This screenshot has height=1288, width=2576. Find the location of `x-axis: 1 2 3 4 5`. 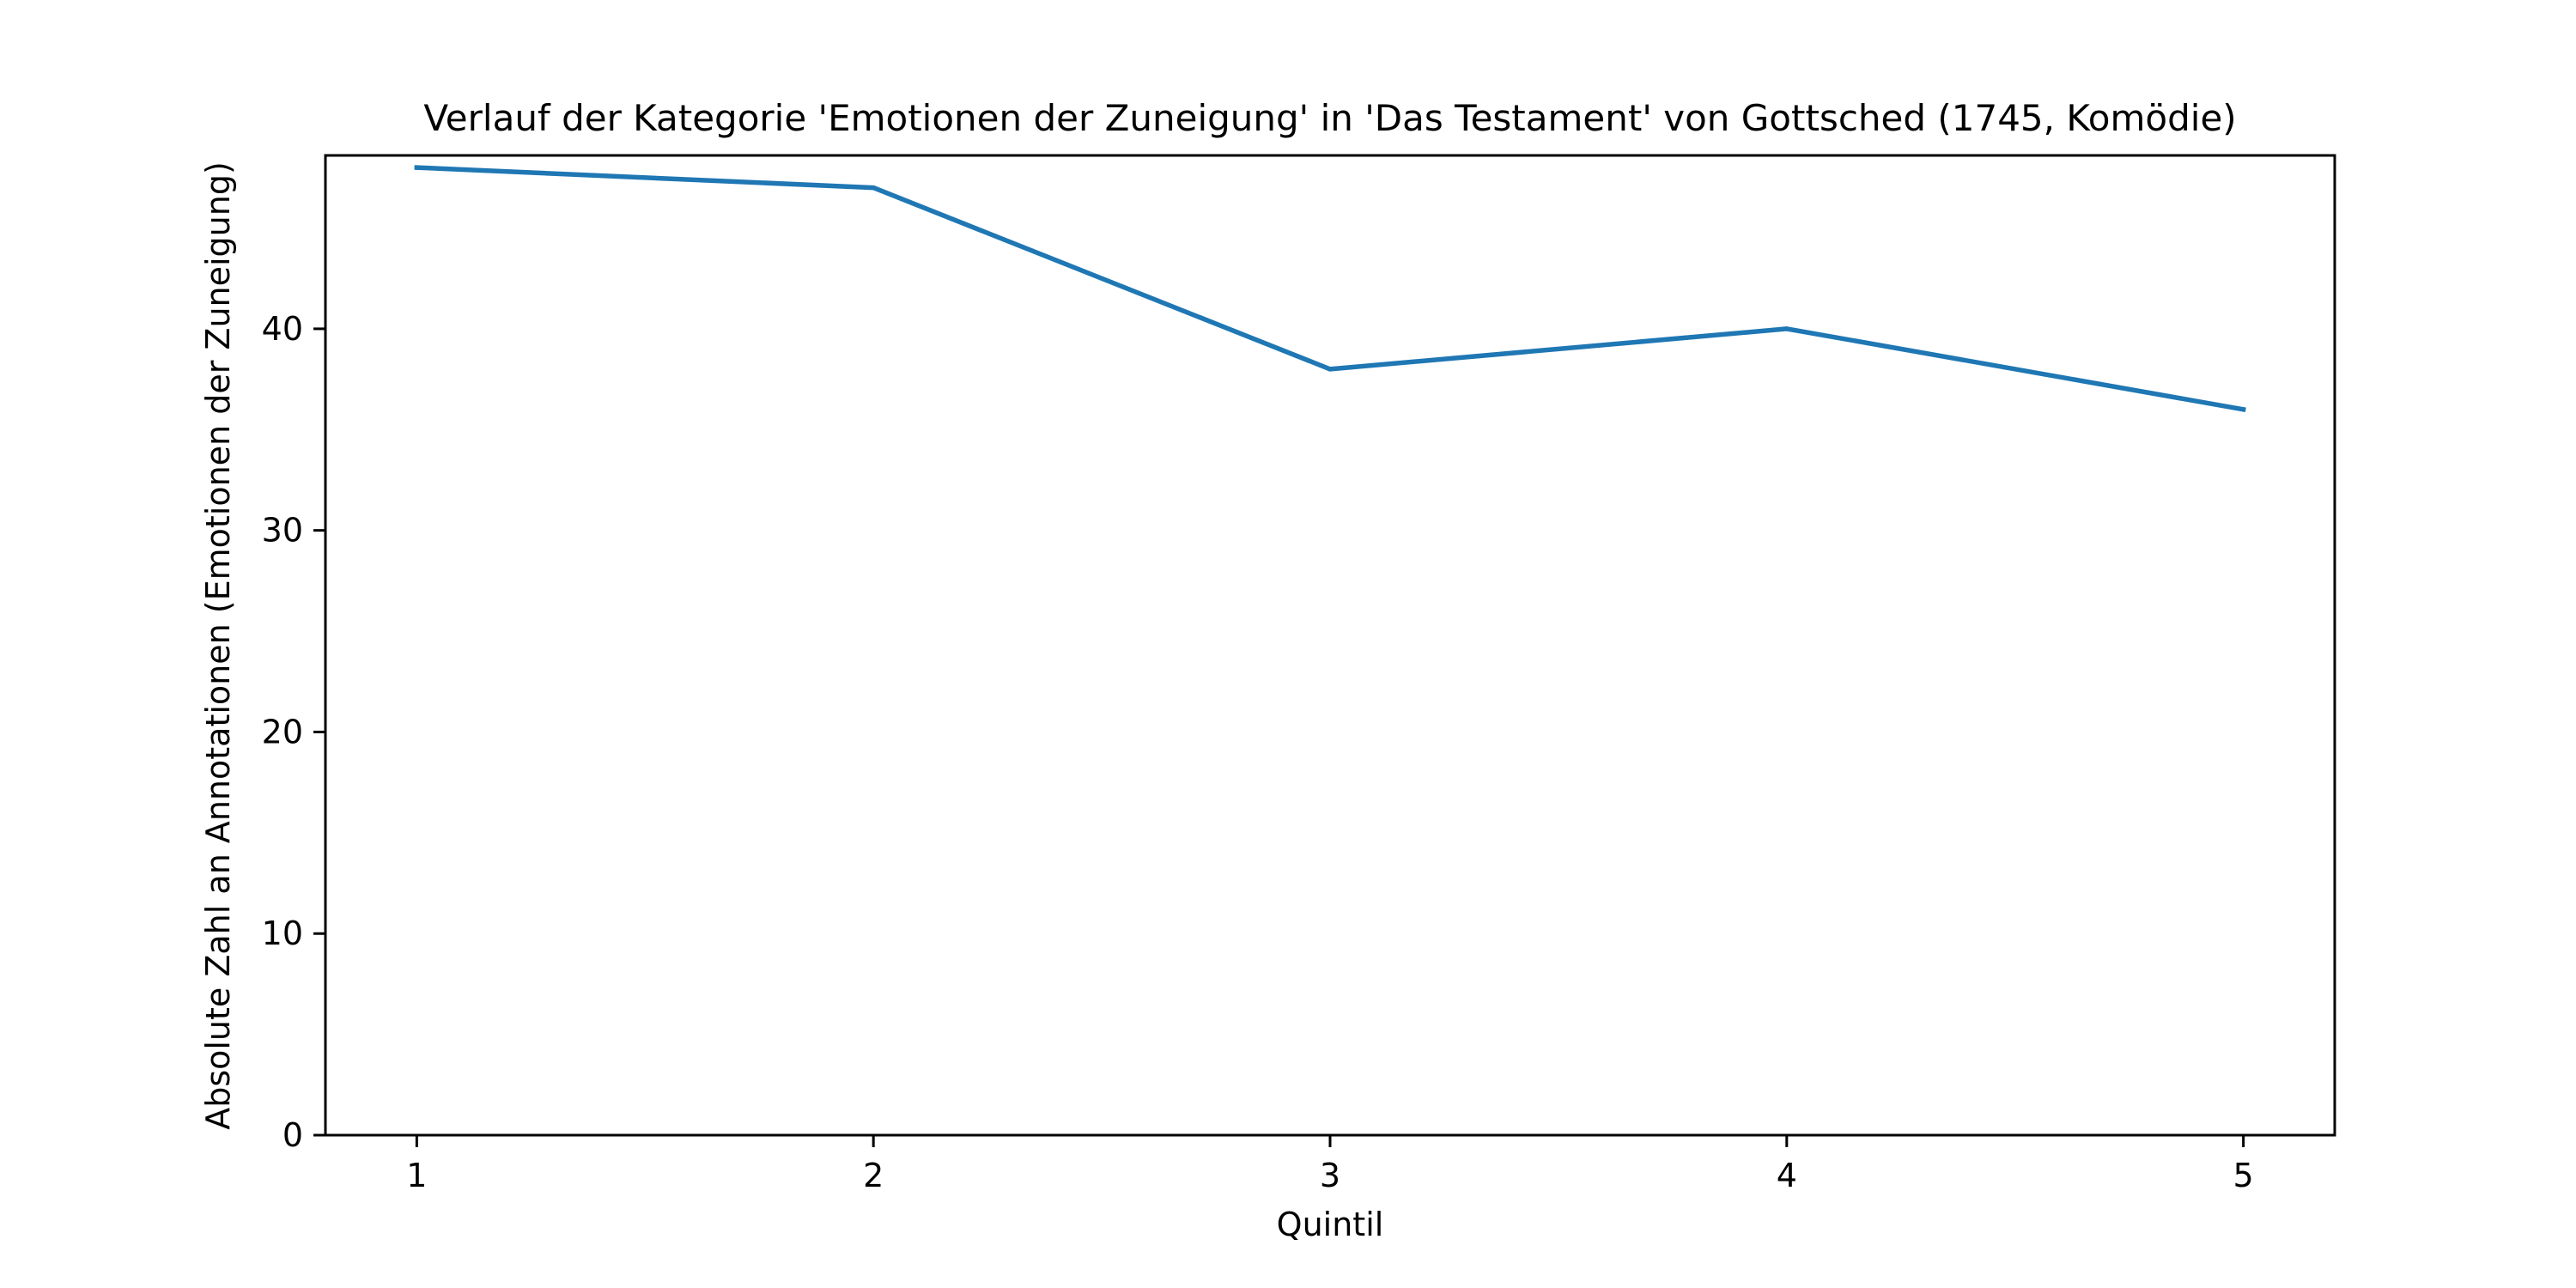

x-axis: 1 2 3 4 5 is located at coordinates (1330, 1164).